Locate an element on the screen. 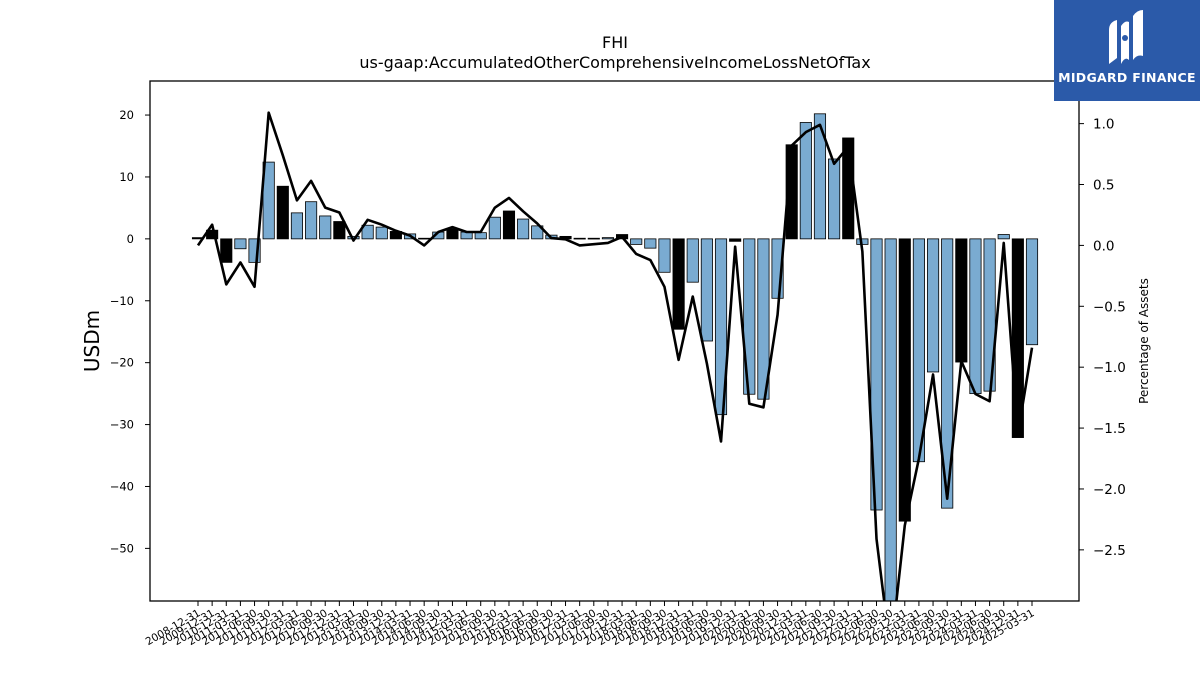 This screenshot has height=675, width=1200. y-tick-label: −20 is located at coordinates (122, 363).